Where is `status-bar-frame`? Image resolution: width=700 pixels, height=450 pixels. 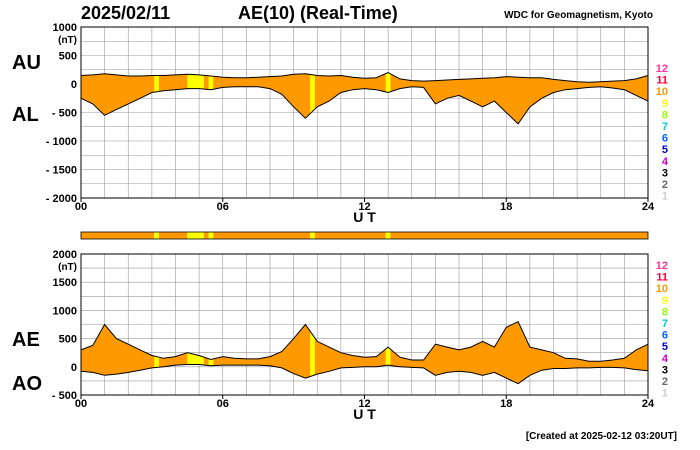
status-bar-frame is located at coordinates (364, 235).